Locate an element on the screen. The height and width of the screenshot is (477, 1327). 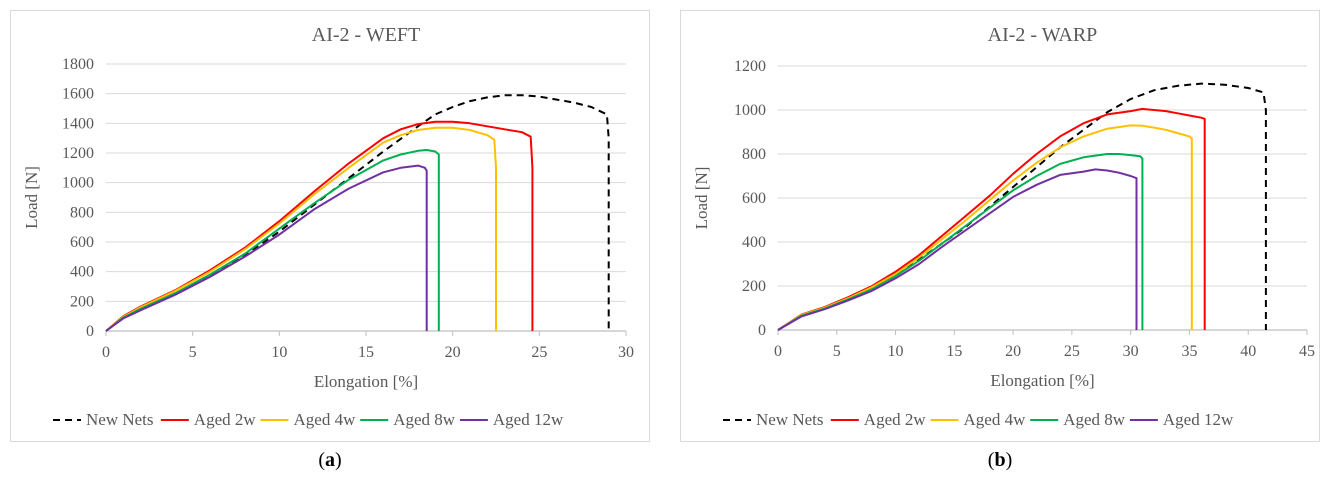
x-tick-label: 45 is located at coordinates (1307, 351).